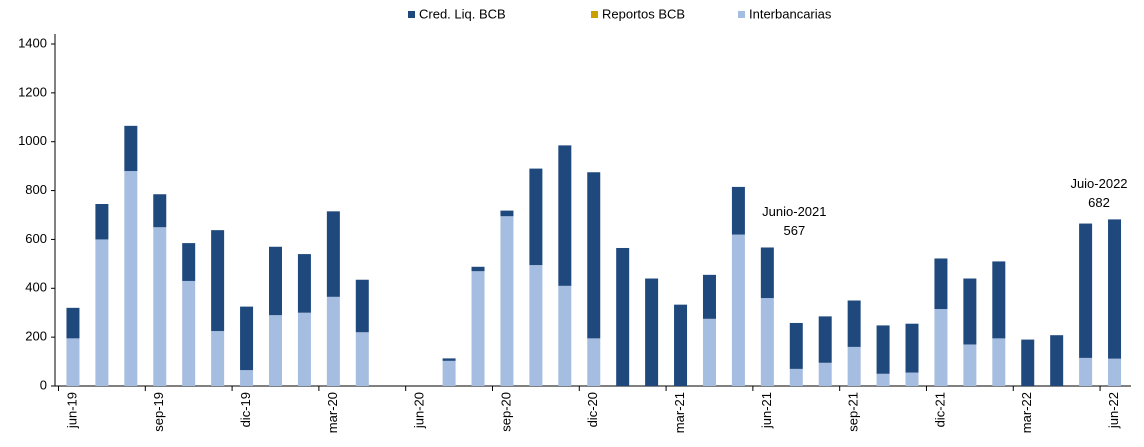  I want to click on annotation-text: Juio-2022, so click(1098, 183).